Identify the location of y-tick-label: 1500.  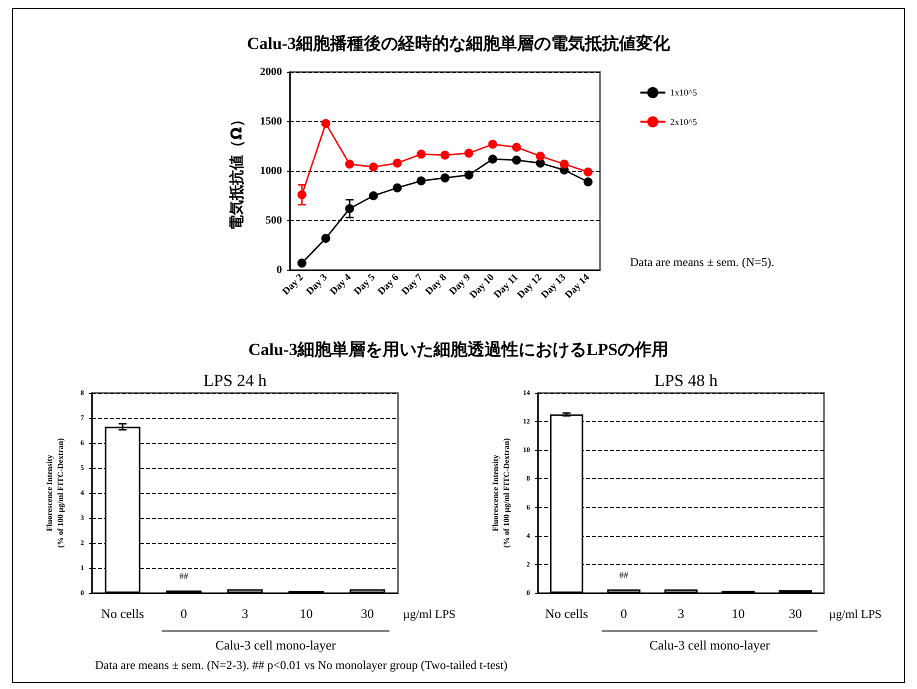
(271, 122).